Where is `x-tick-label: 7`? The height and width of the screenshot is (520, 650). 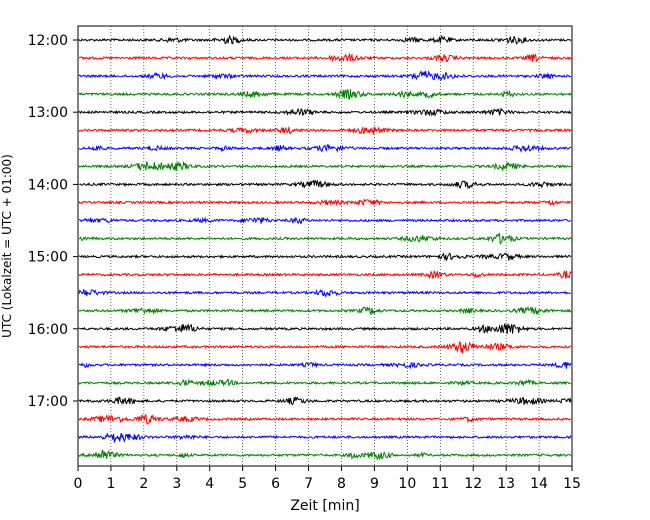 x-tick-label: 7 is located at coordinates (308, 484).